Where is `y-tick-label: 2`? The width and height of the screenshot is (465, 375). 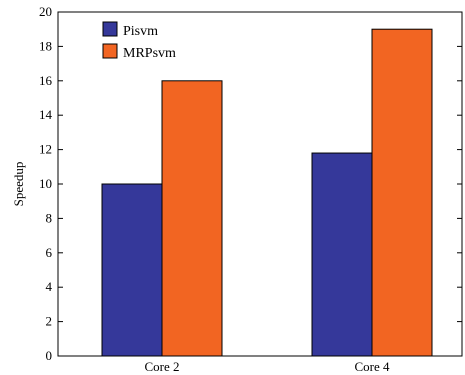
y-tick-label: 2 is located at coordinates (49, 321).